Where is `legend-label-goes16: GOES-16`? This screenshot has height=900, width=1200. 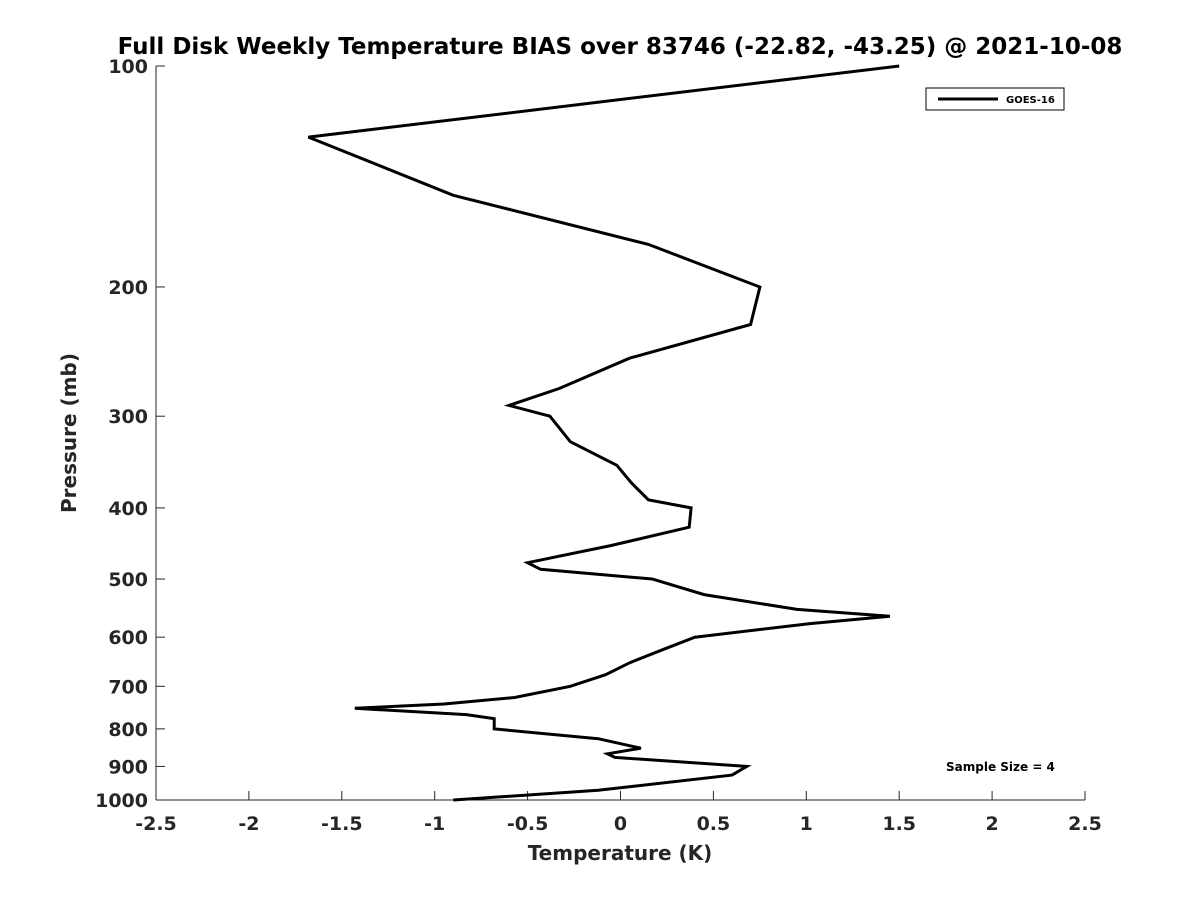 legend-label-goes16: GOES-16 is located at coordinates (1030, 100).